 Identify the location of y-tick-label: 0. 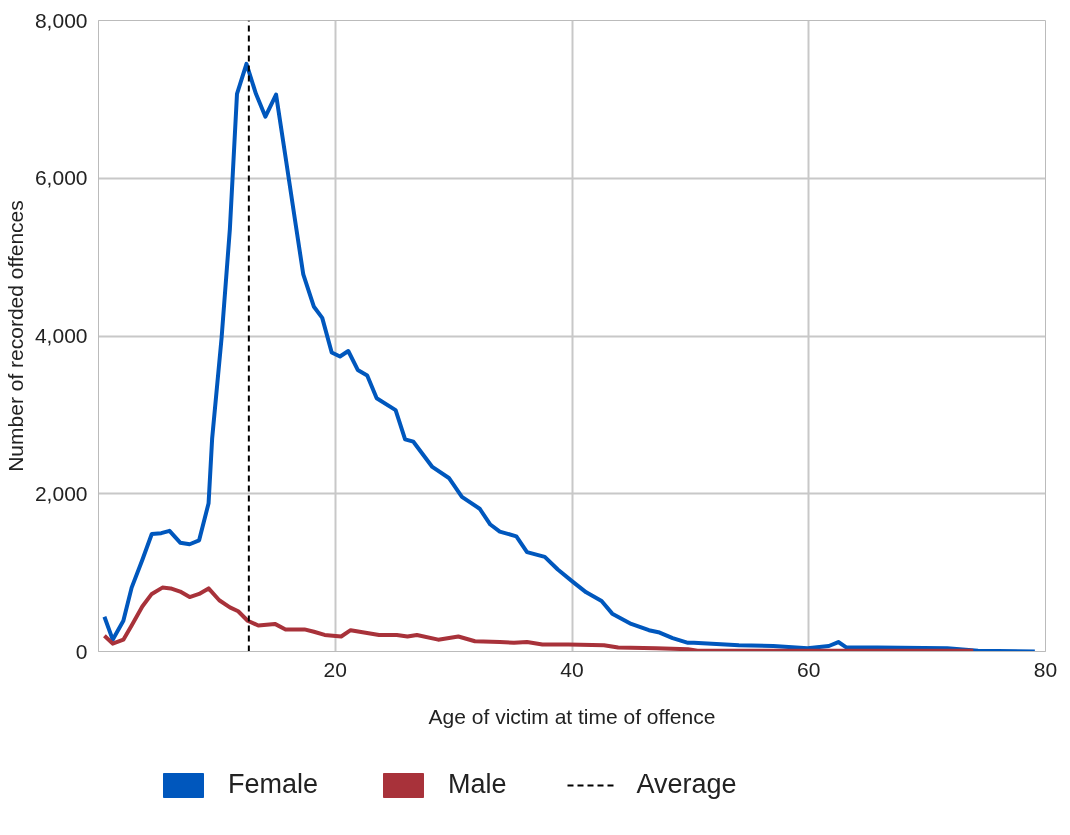
(81, 651).